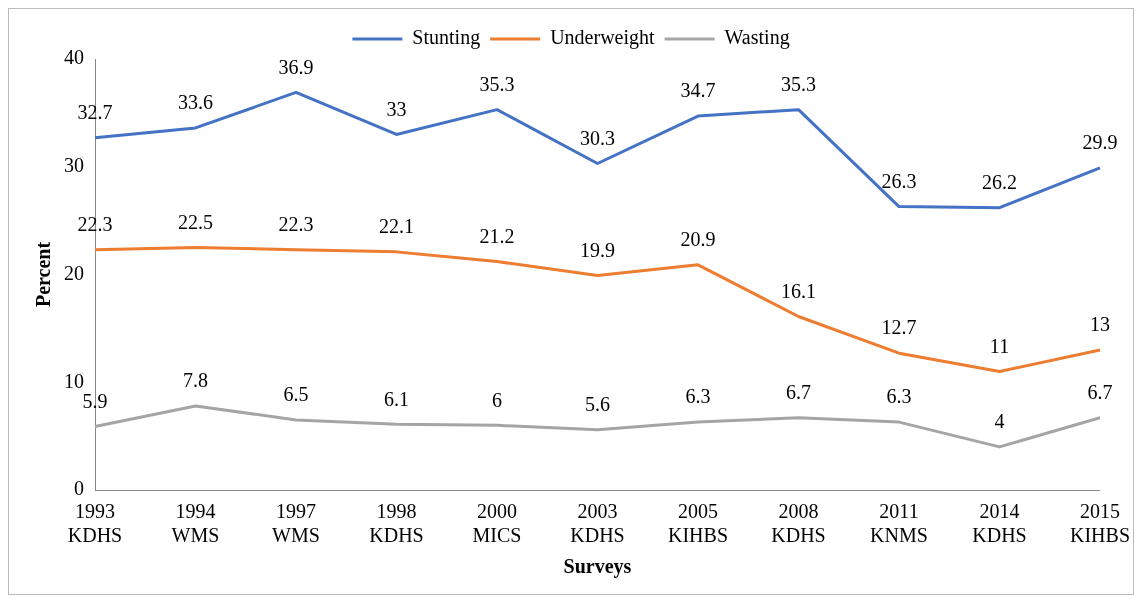 This screenshot has height=601, width=1140. Describe the element at coordinates (43, 274) in the screenshot. I see `y-axis-title: Percent` at that location.